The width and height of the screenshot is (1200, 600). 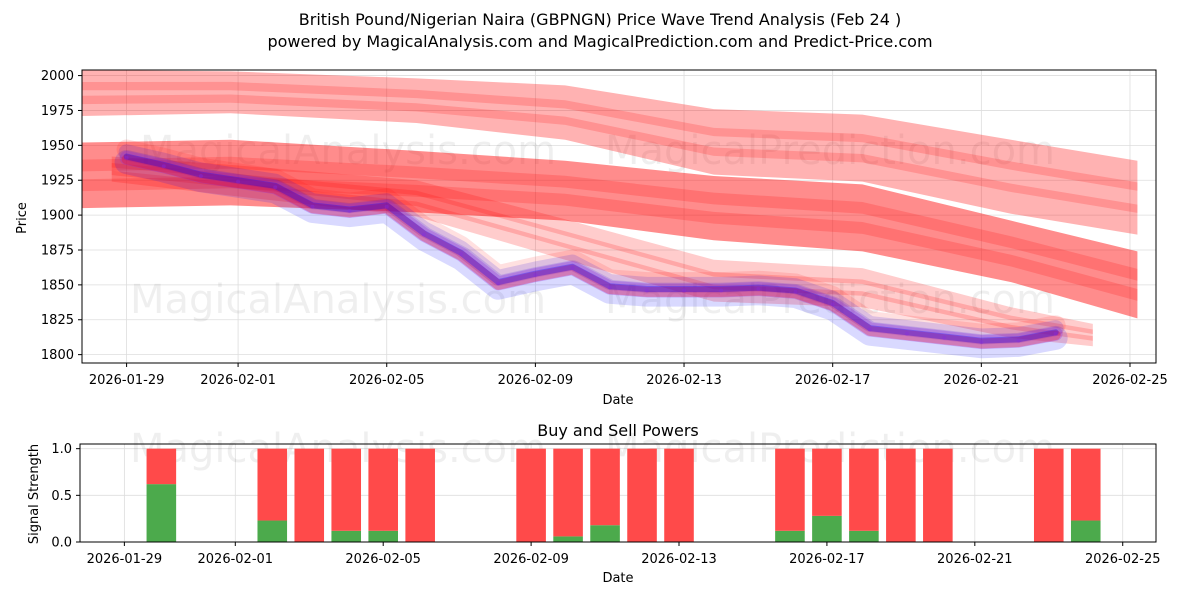 What do you see at coordinates (827, 559) in the screenshot?
I see `signal-x-tick-label: 2026-02-17` at bounding box center [827, 559].